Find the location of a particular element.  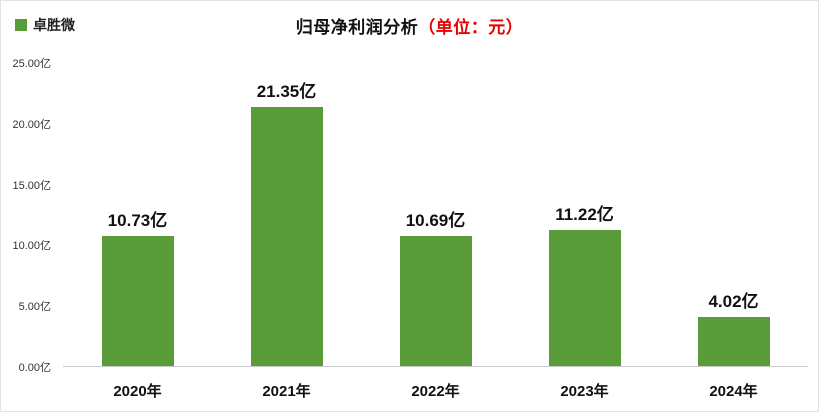

bar-column: 11.22亿 is located at coordinates (584, 214).